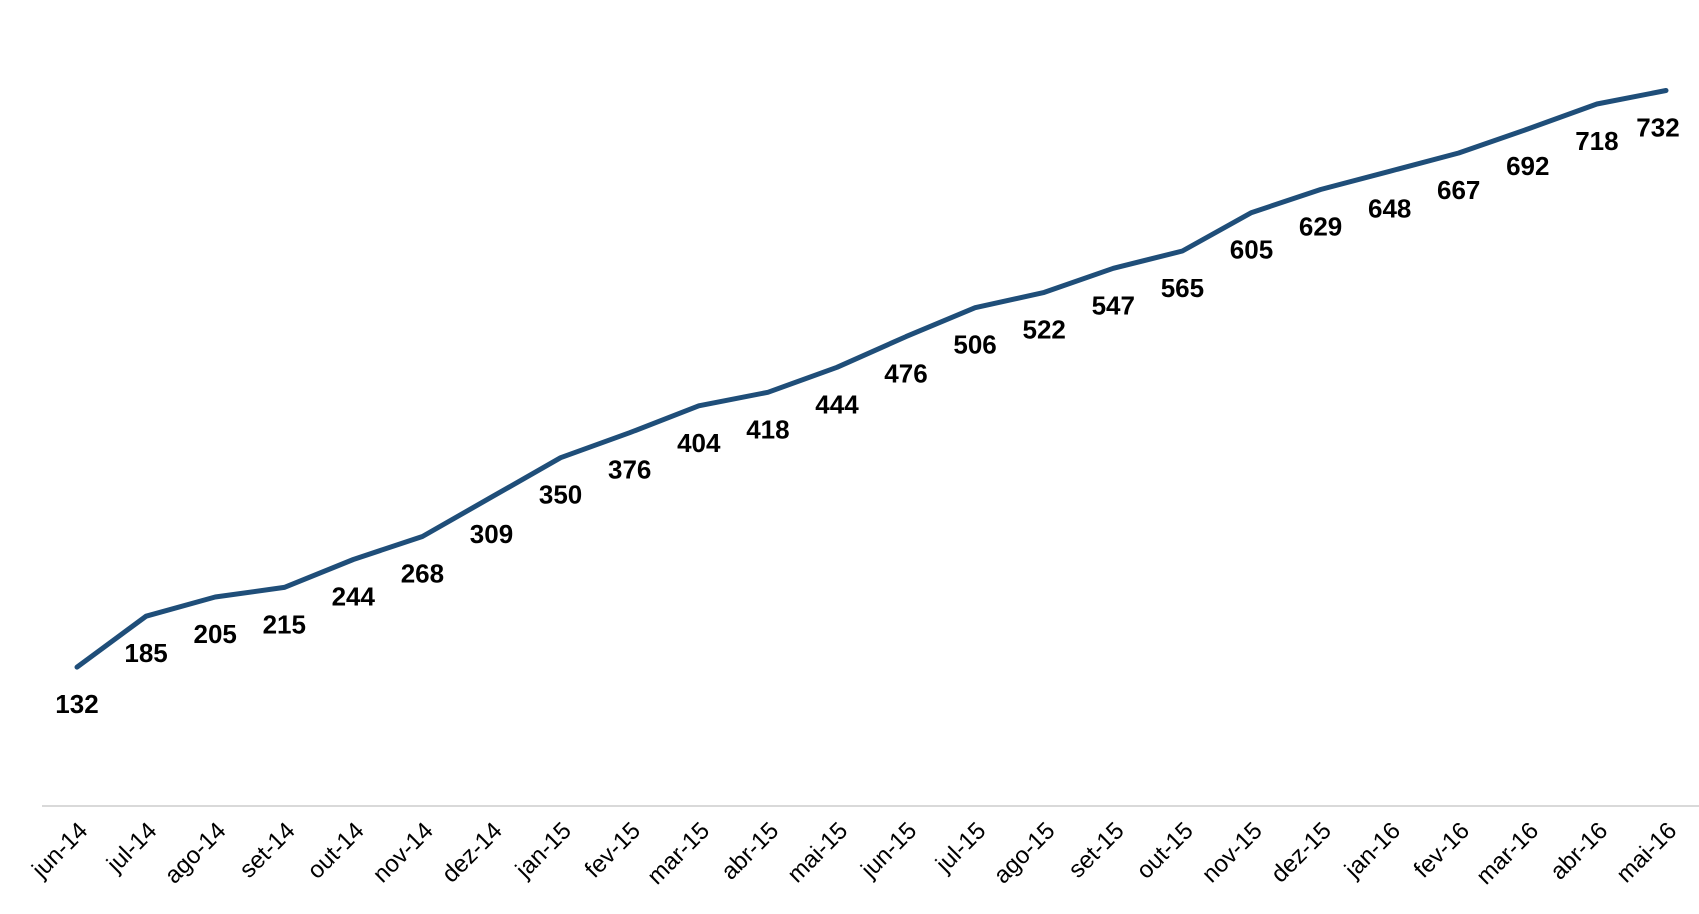 The height and width of the screenshot is (914, 1699). What do you see at coordinates (1646, 852) in the screenshot?
I see `x-tick-label: mai-16` at bounding box center [1646, 852].